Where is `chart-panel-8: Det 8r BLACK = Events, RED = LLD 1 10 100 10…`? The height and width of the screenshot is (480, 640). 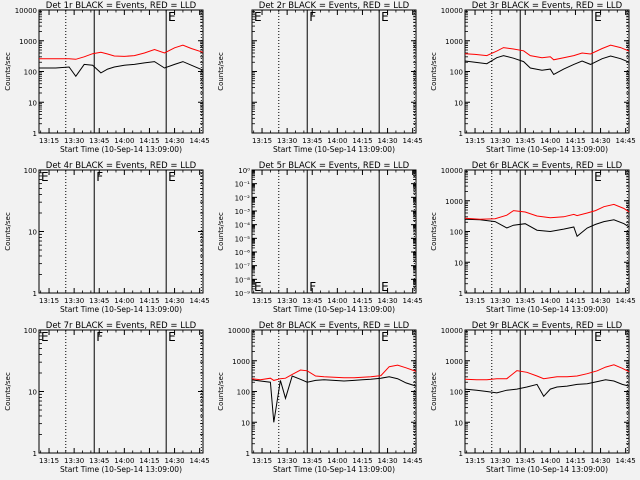
chart-panel-8: Det 8r BLACK = Events, RED = LLD 1 10 100 10… is located at coordinates (320, 397).